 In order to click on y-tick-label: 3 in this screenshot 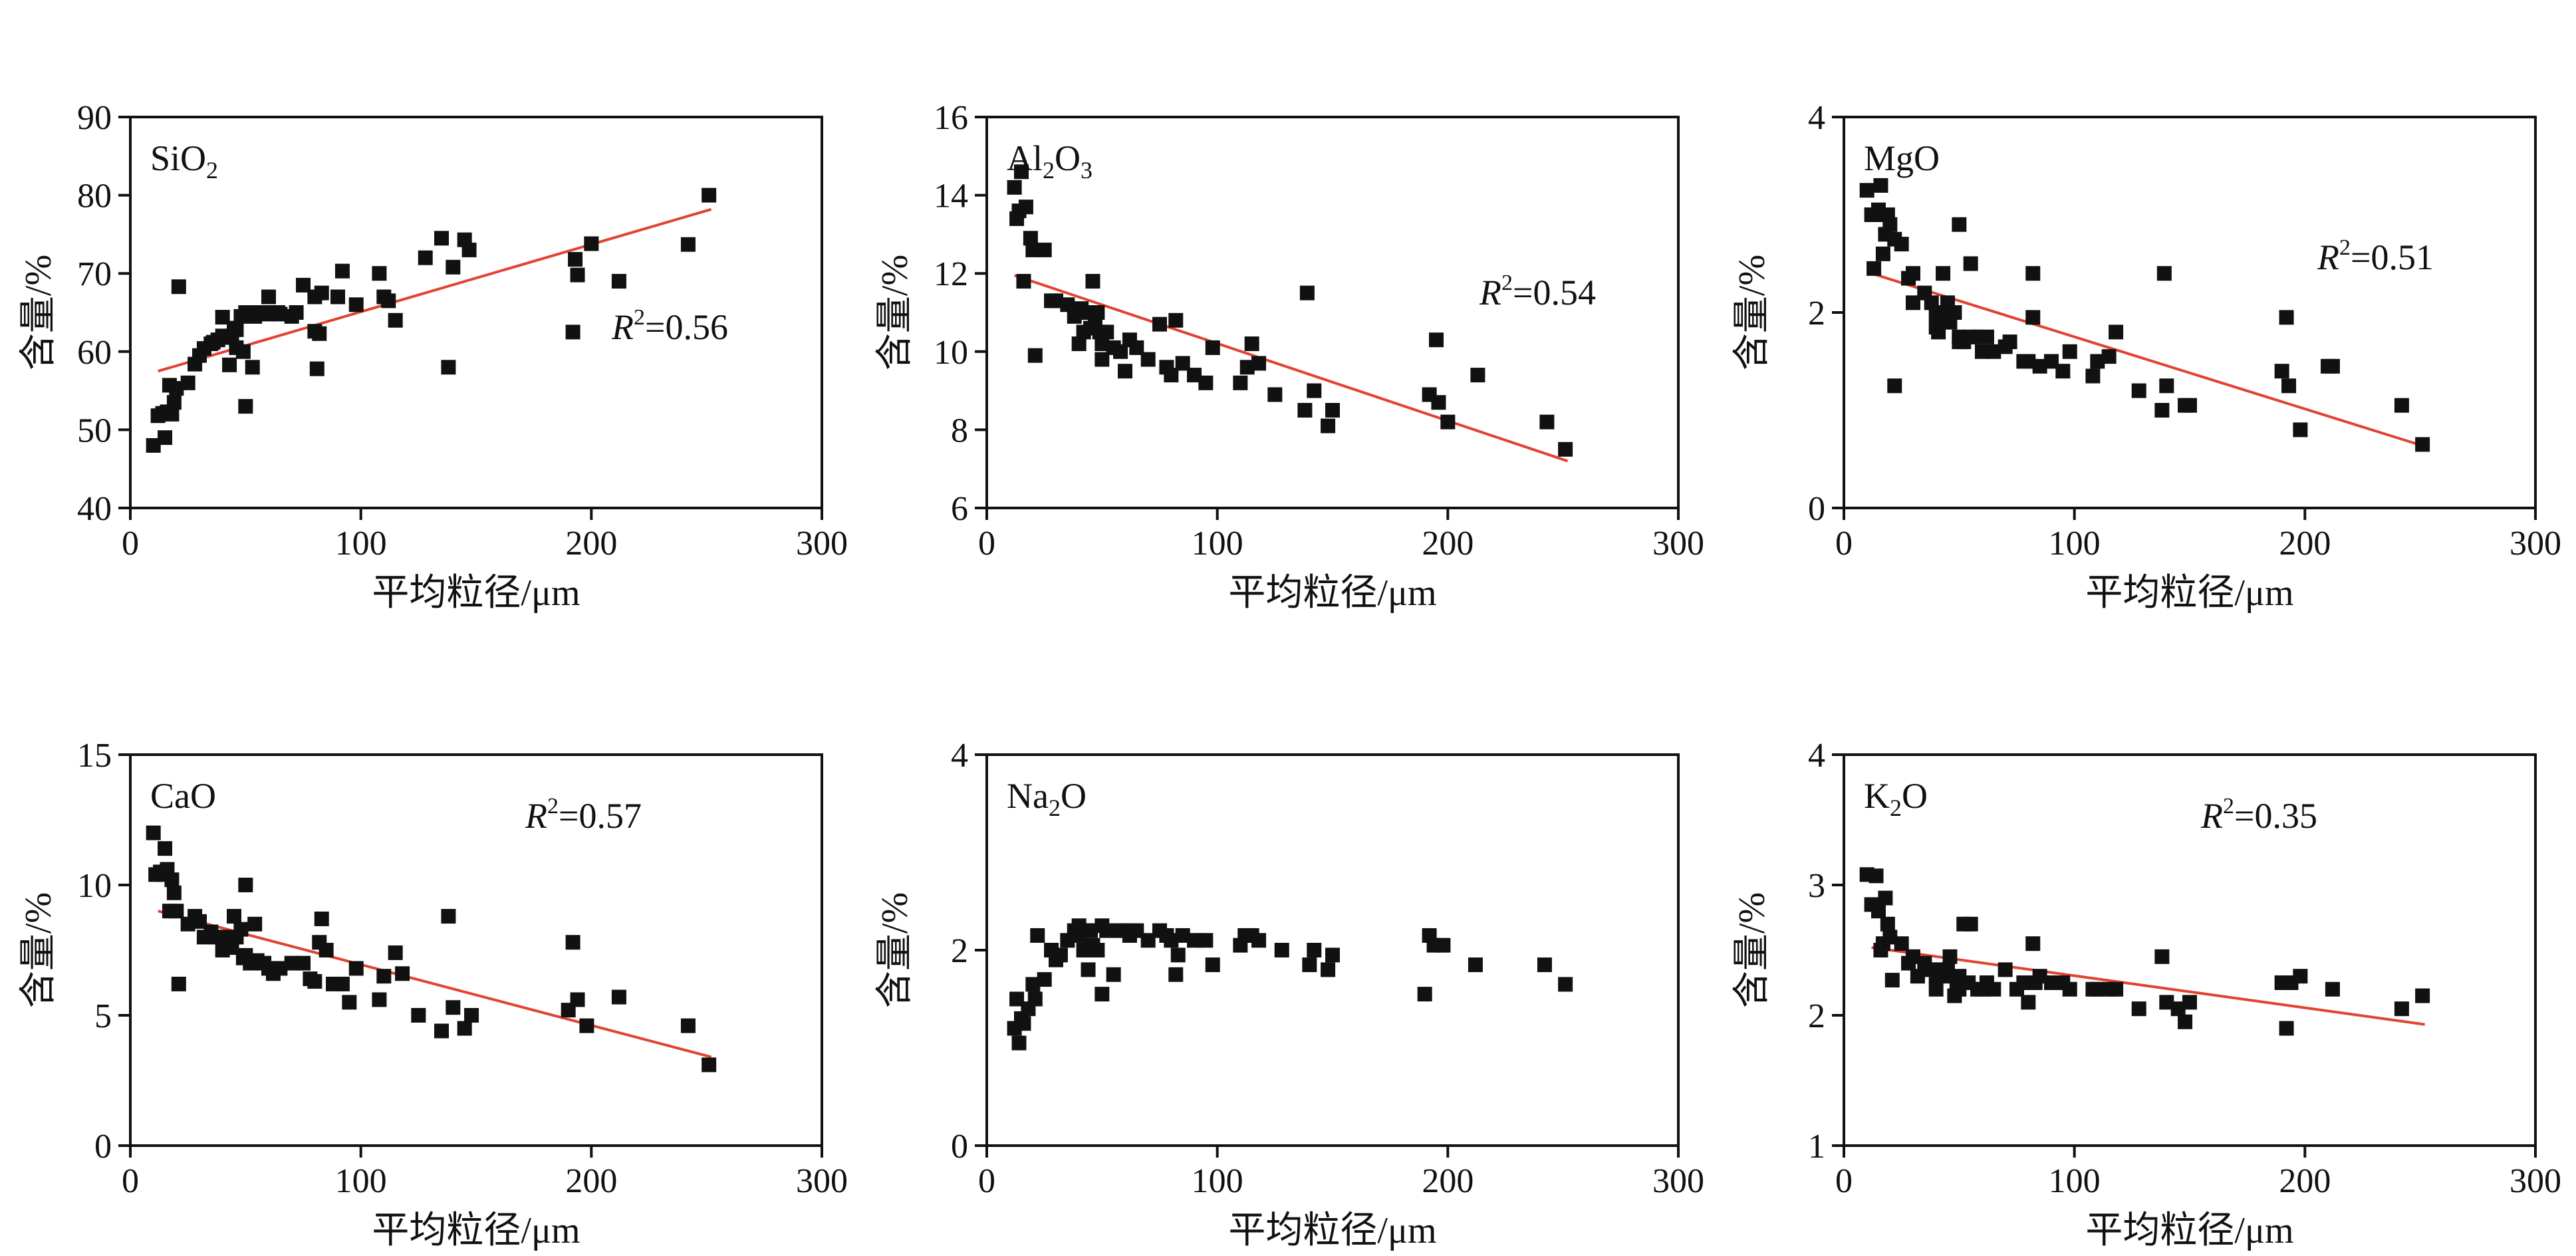, I will do `click(1816, 886)`.